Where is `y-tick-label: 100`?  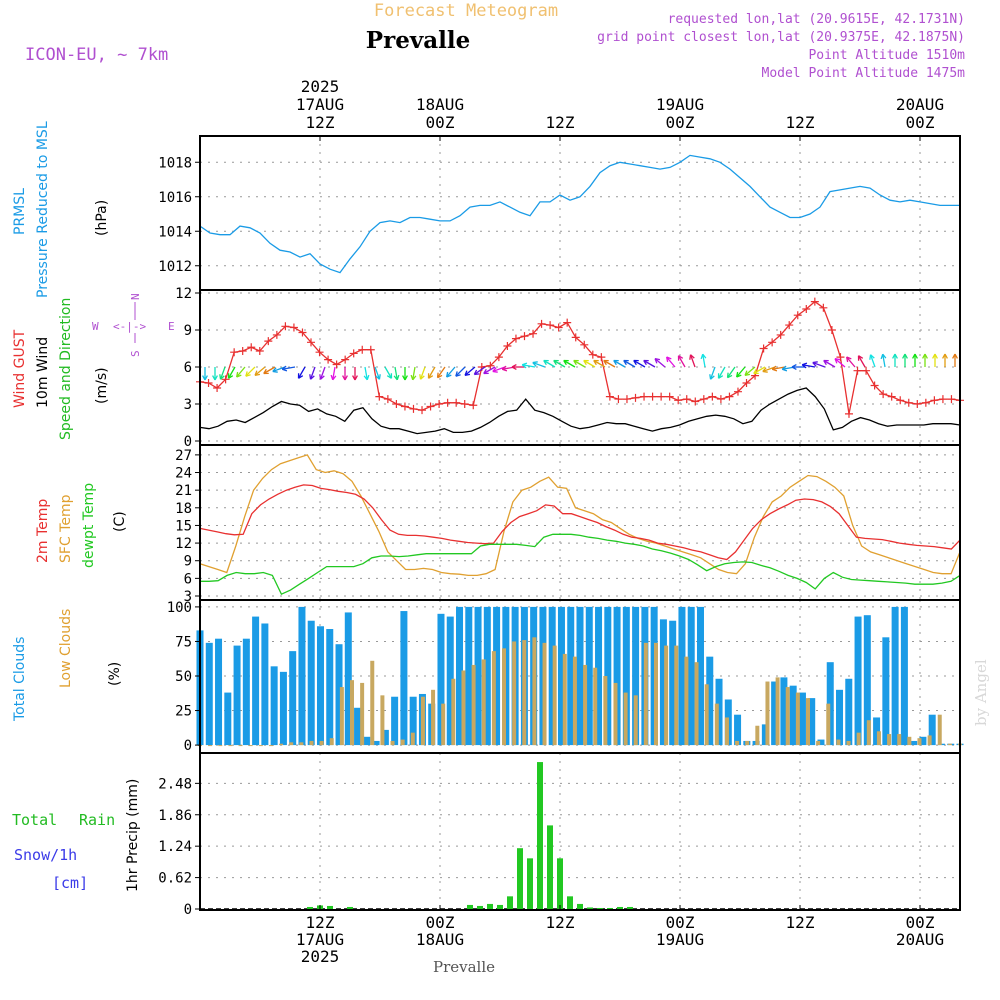 y-tick-label: 100 is located at coordinates (179, 608).